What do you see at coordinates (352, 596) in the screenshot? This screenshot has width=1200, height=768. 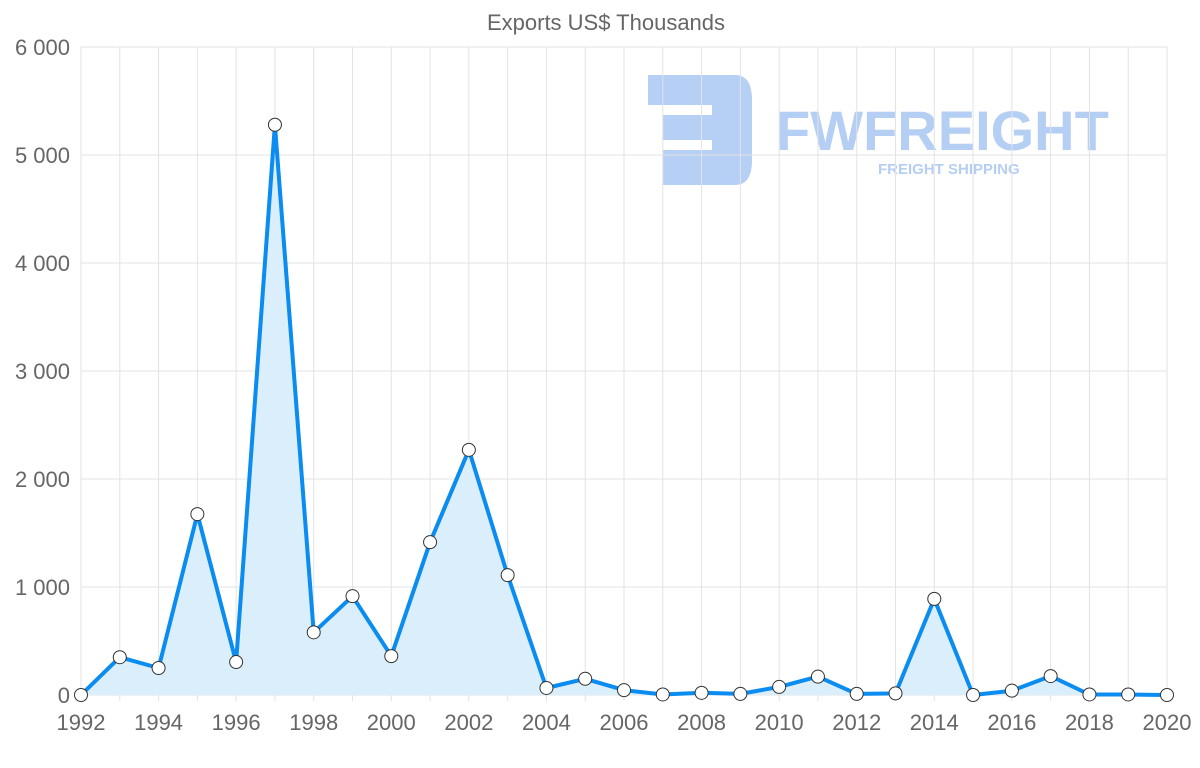 I see `data-point-1999` at bounding box center [352, 596].